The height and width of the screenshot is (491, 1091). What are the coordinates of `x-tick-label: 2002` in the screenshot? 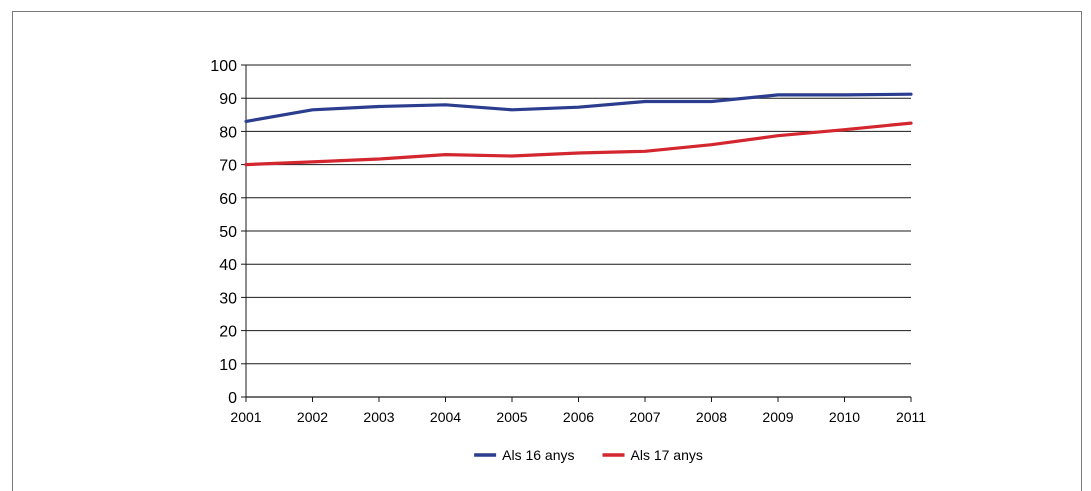 It's located at (312, 417).